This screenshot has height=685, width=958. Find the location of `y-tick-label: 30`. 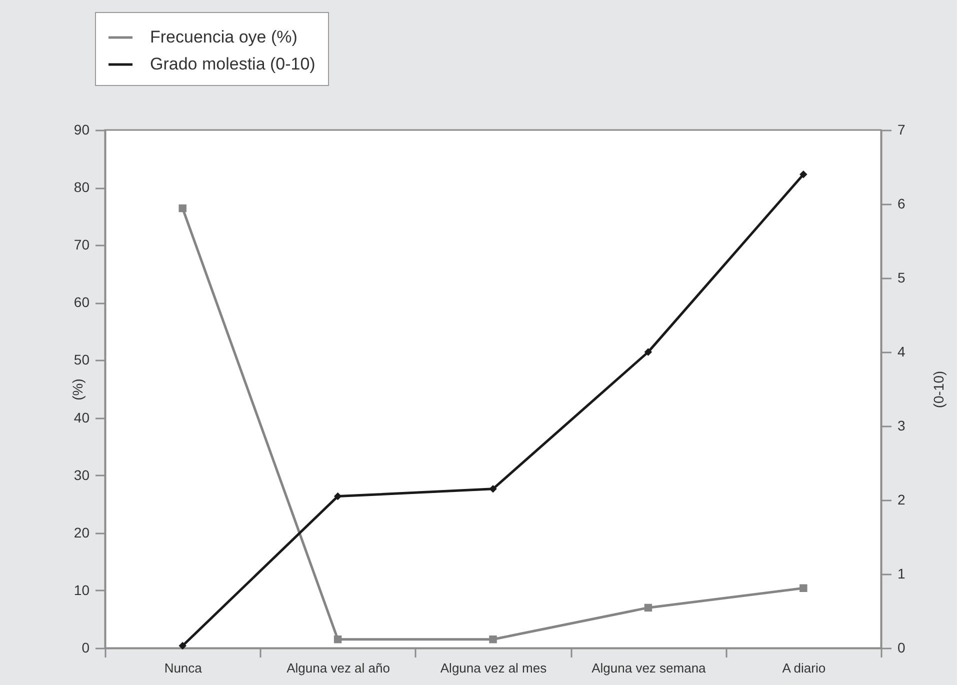

y-tick-label: 30 is located at coordinates (82, 474).